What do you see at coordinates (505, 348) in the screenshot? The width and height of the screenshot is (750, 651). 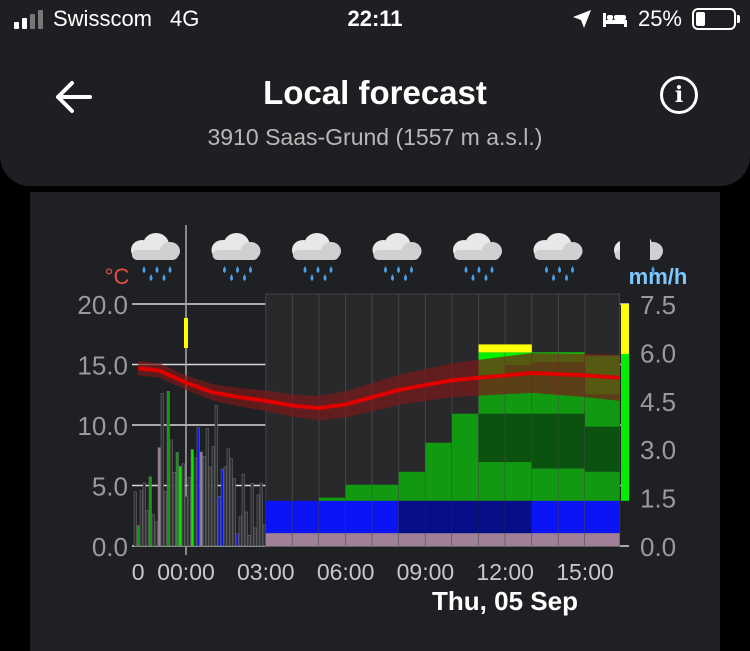 I see `precip-peak-yellow` at bounding box center [505, 348].